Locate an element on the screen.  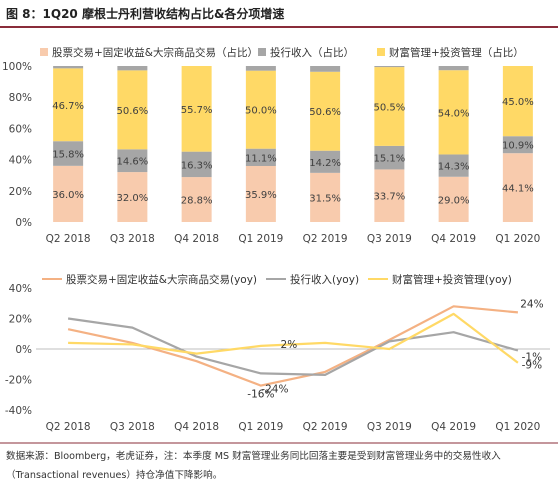
bar-data-label: 11.1% is located at coordinates (261, 158).